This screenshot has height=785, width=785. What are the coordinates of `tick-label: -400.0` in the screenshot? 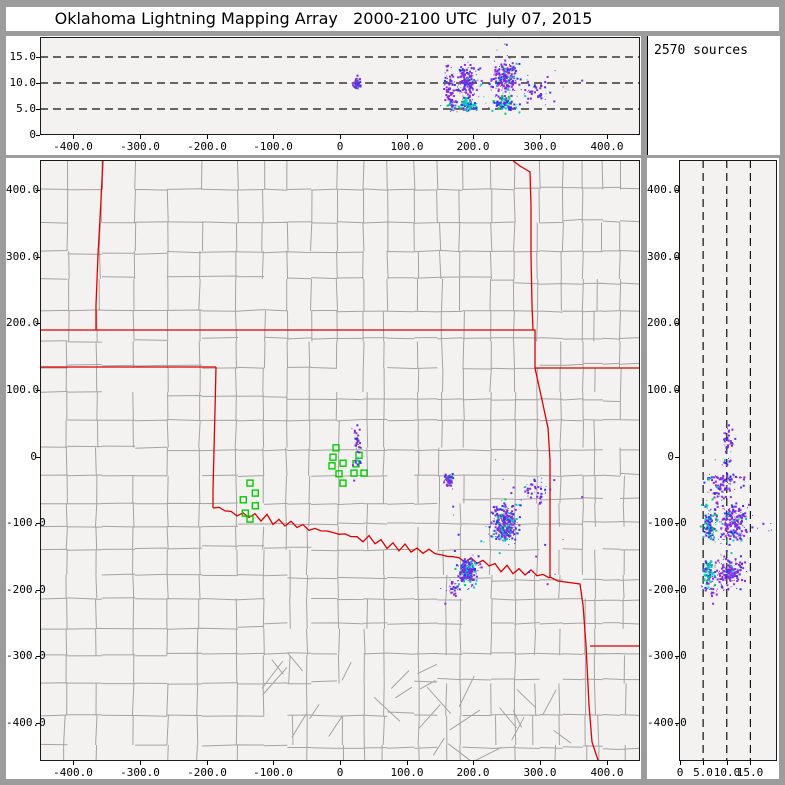 It's located at (73, 772).